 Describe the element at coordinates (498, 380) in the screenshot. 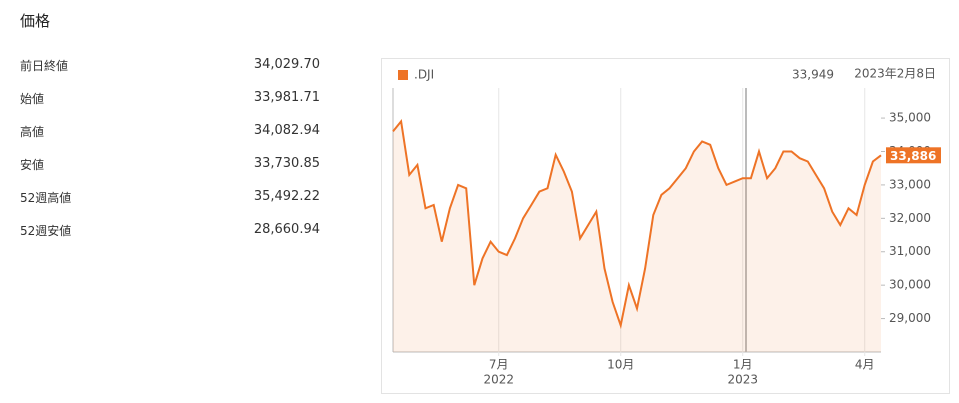

I see `x-year-label: 2022` at that location.